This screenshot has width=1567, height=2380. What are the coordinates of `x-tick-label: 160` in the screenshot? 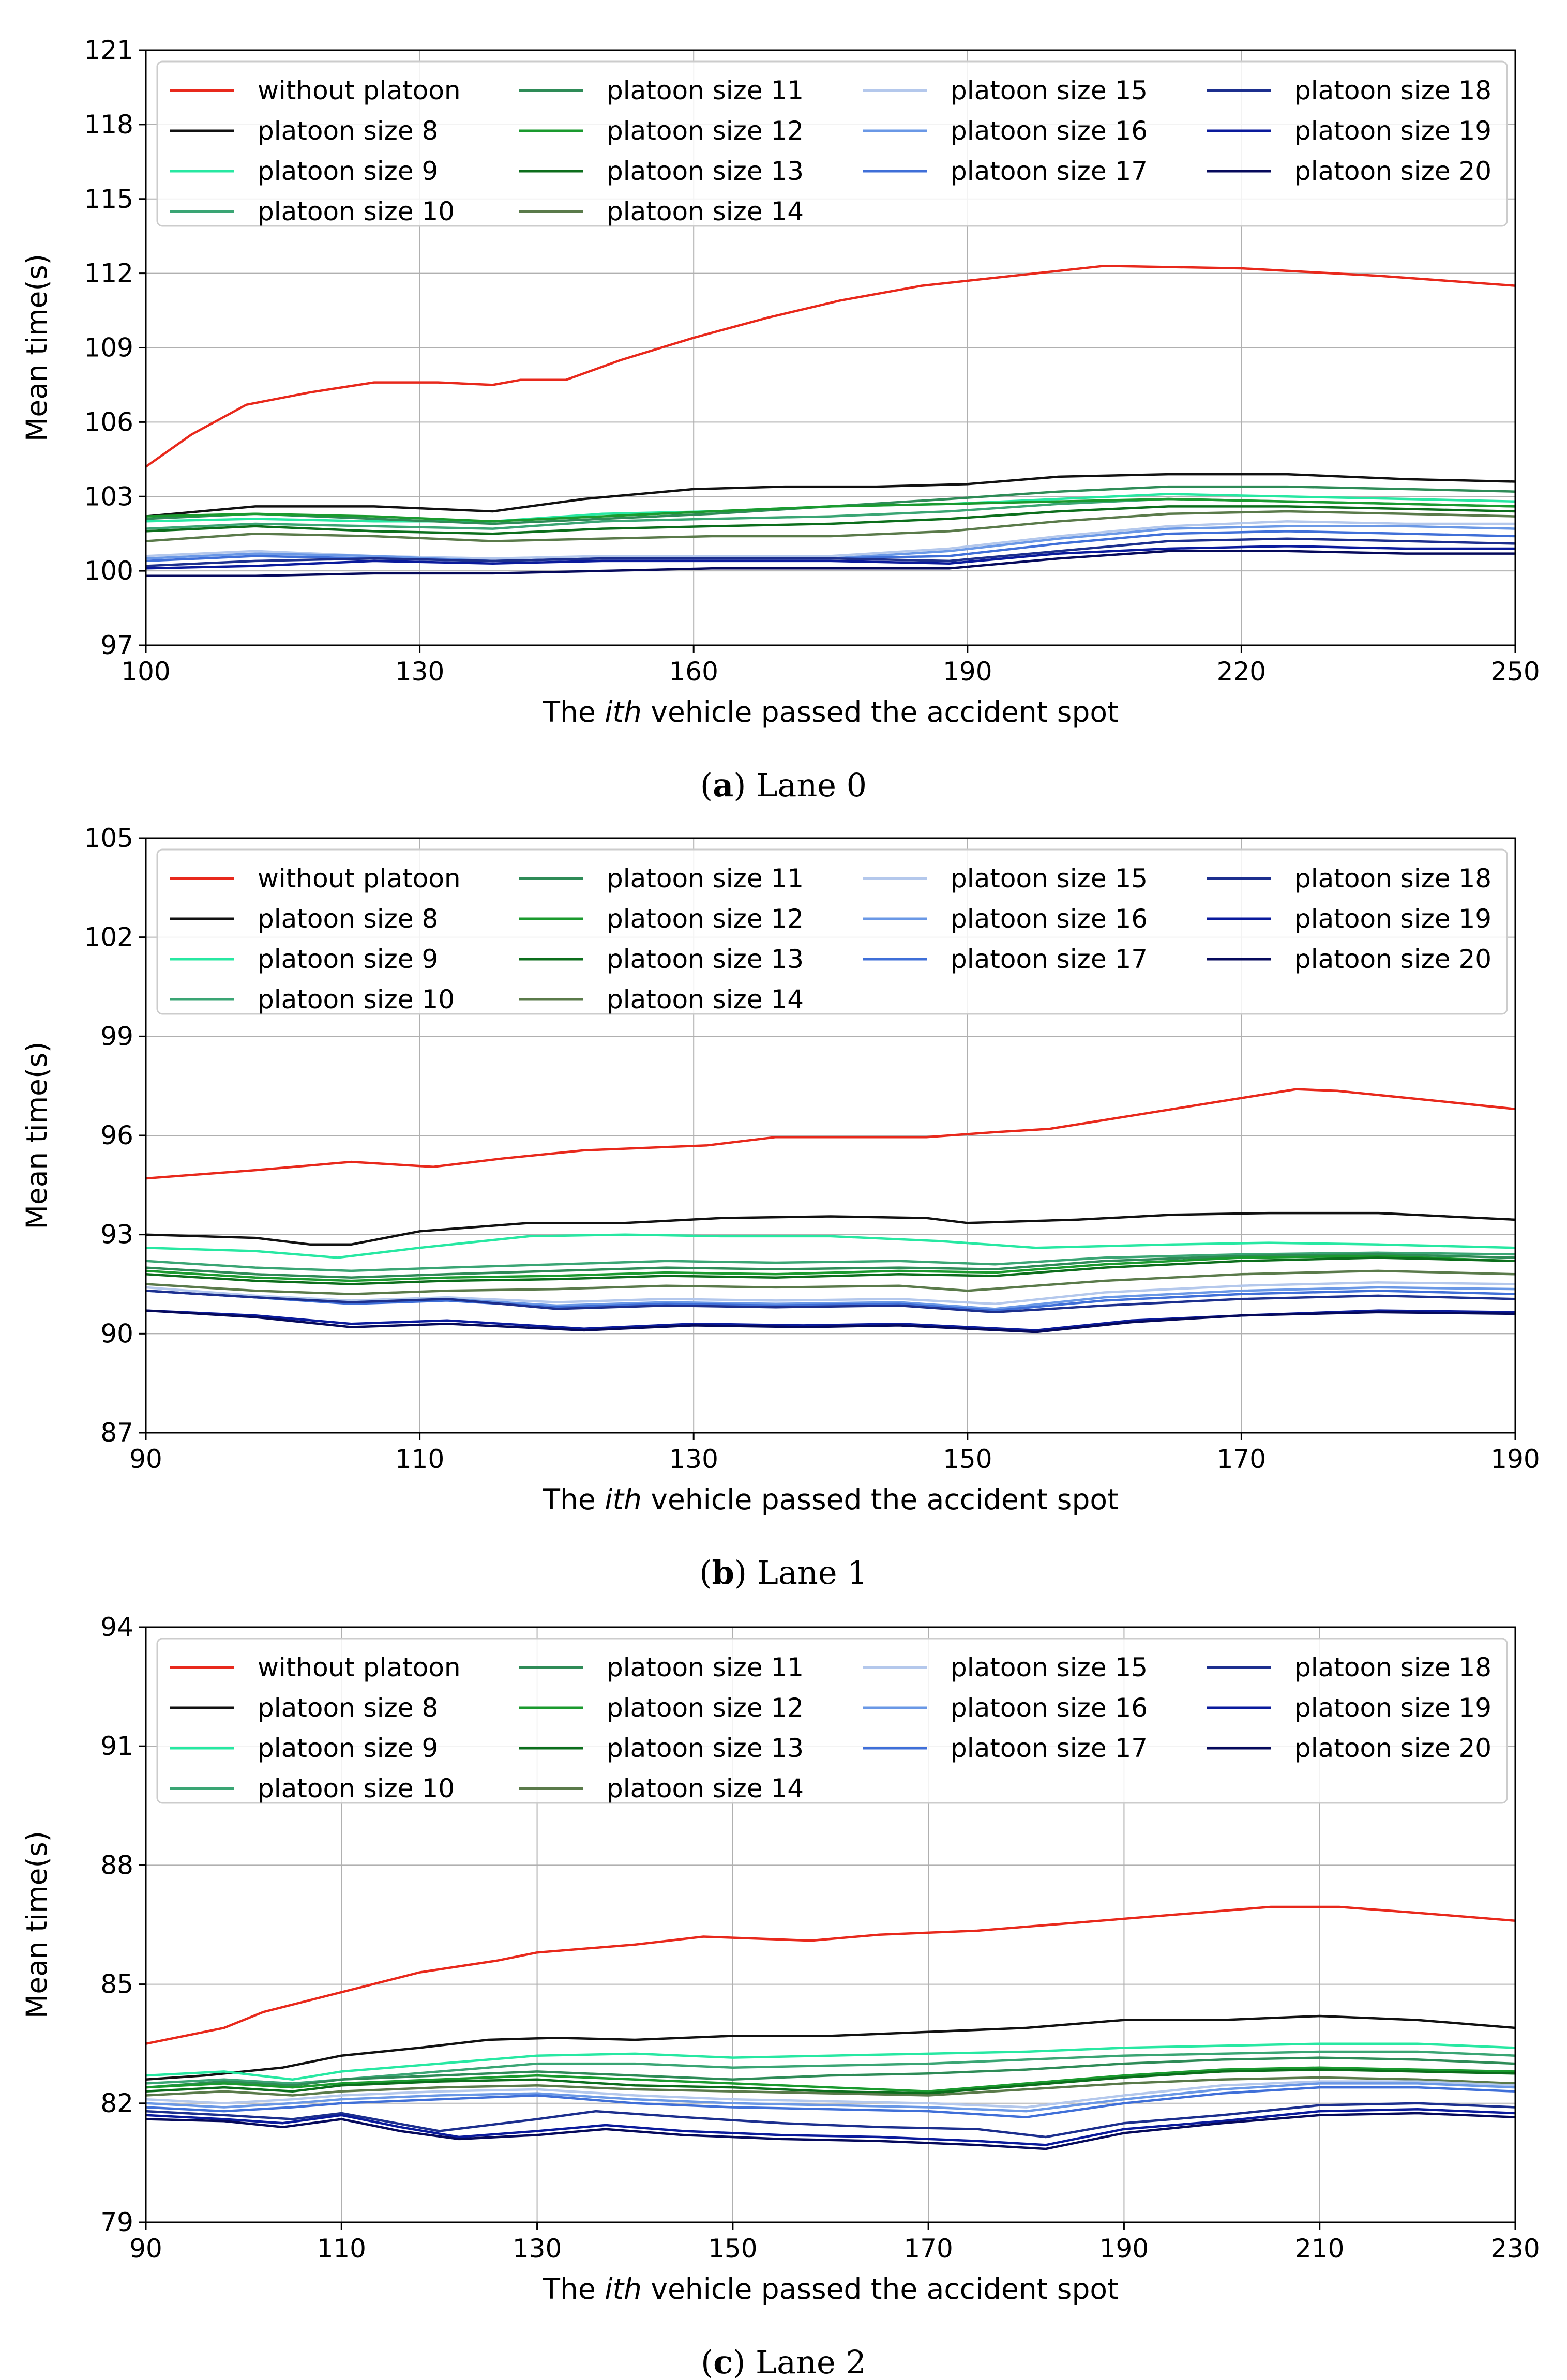 It's located at (694, 672).